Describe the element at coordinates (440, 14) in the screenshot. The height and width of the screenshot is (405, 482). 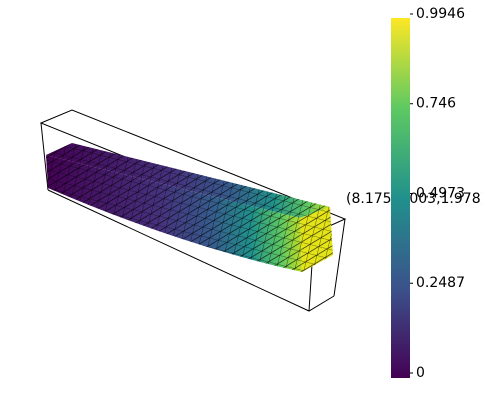
I see `tick-label: 0.9946` at that location.